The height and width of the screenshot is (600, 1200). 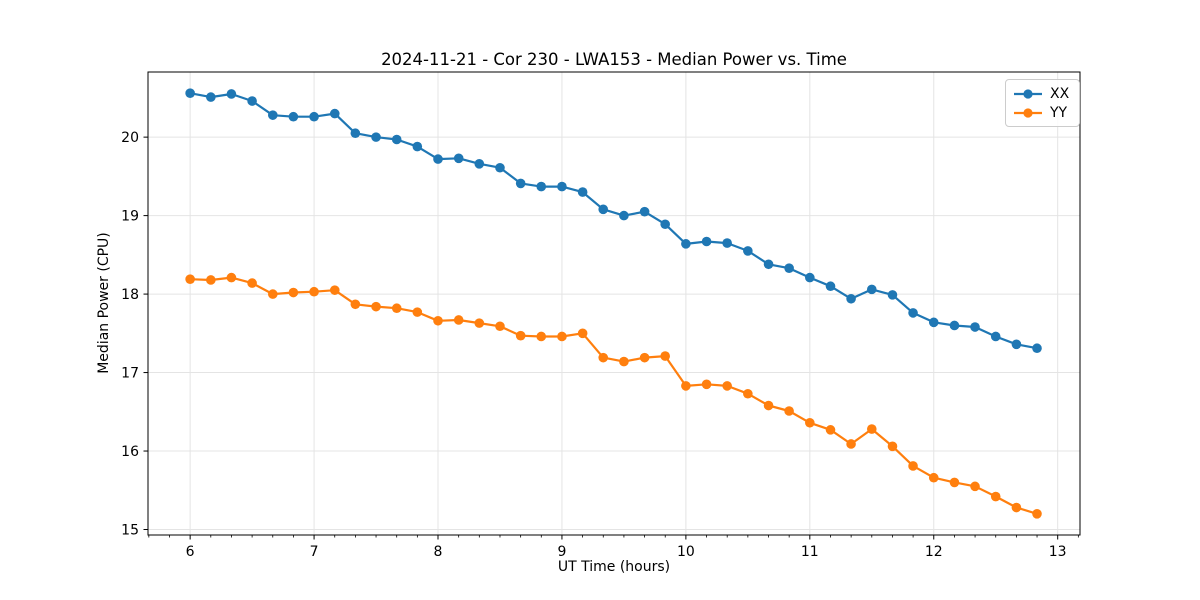 What do you see at coordinates (104, 303) in the screenshot?
I see `y-axis-label: Median Power (CPU)` at bounding box center [104, 303].